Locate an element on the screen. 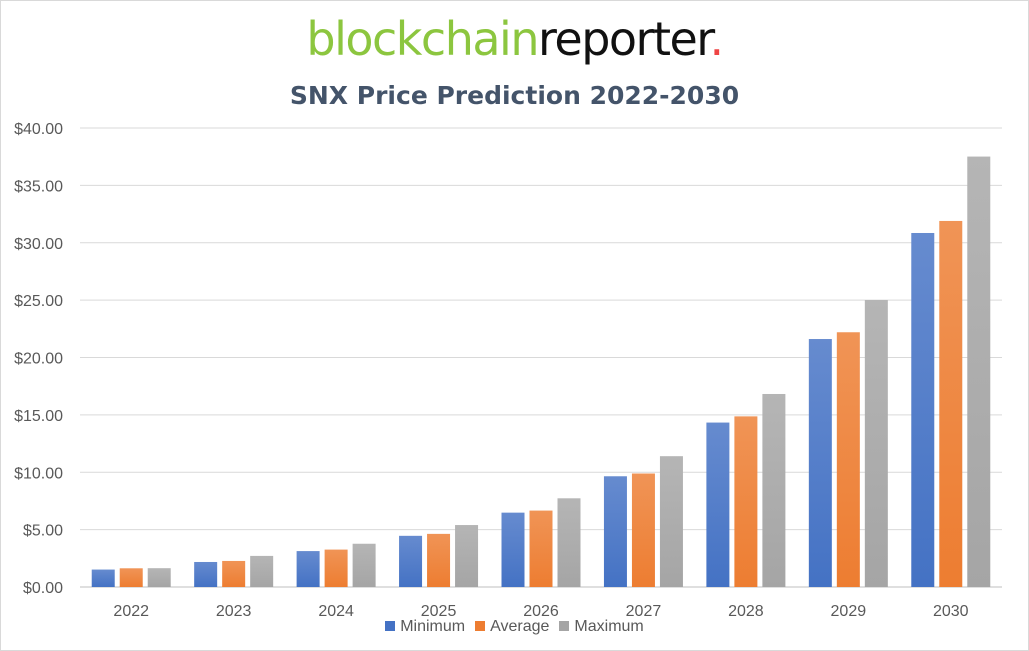 The height and width of the screenshot is (651, 1029). x-axis: 2022 2023 2024 2025 2026 2027 2028 2029 2030 is located at coordinates (540, 611).